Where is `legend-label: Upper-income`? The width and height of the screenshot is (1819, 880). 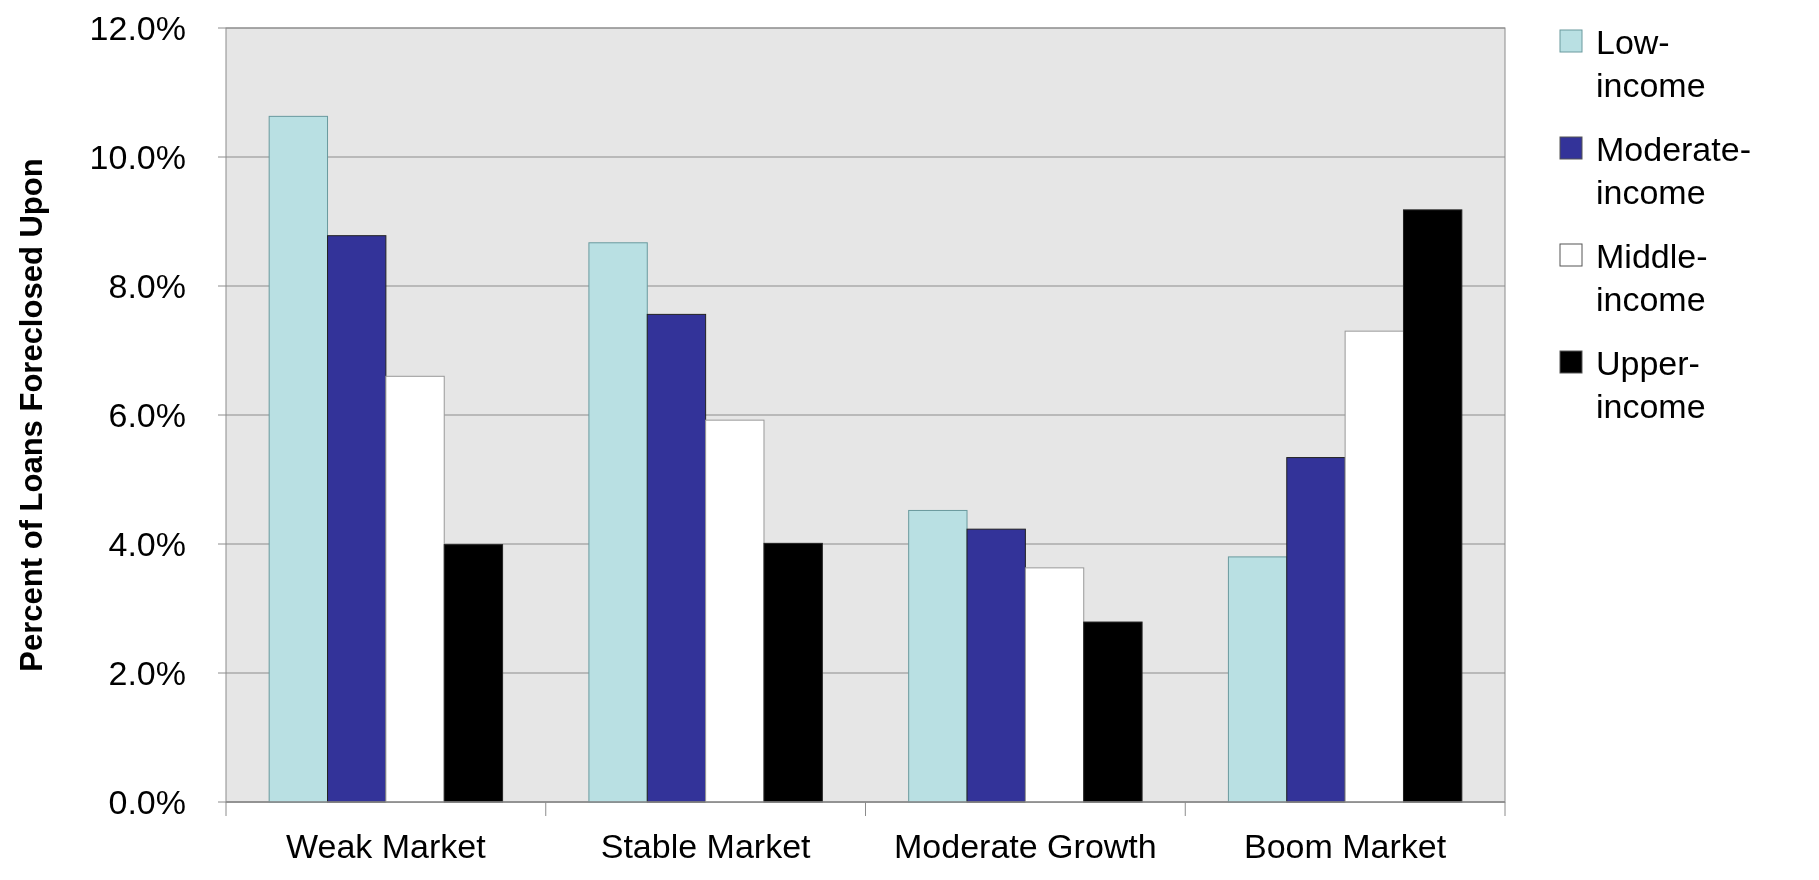 legend-label: Upper-income is located at coordinates (1651, 384).